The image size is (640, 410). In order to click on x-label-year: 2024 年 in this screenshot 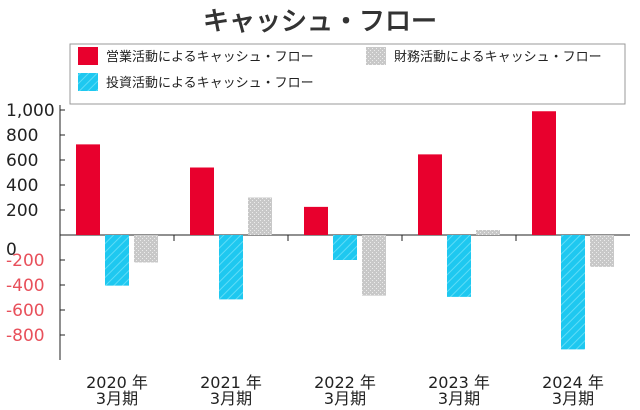, I will do `click(573, 382)`.